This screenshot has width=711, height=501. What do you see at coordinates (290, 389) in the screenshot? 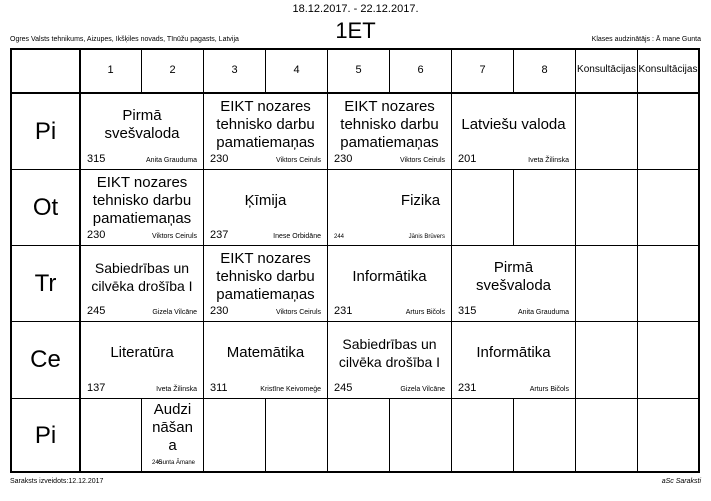
I see `lesson-teacher: Kristīne Keivomeģe` at bounding box center [290, 389].